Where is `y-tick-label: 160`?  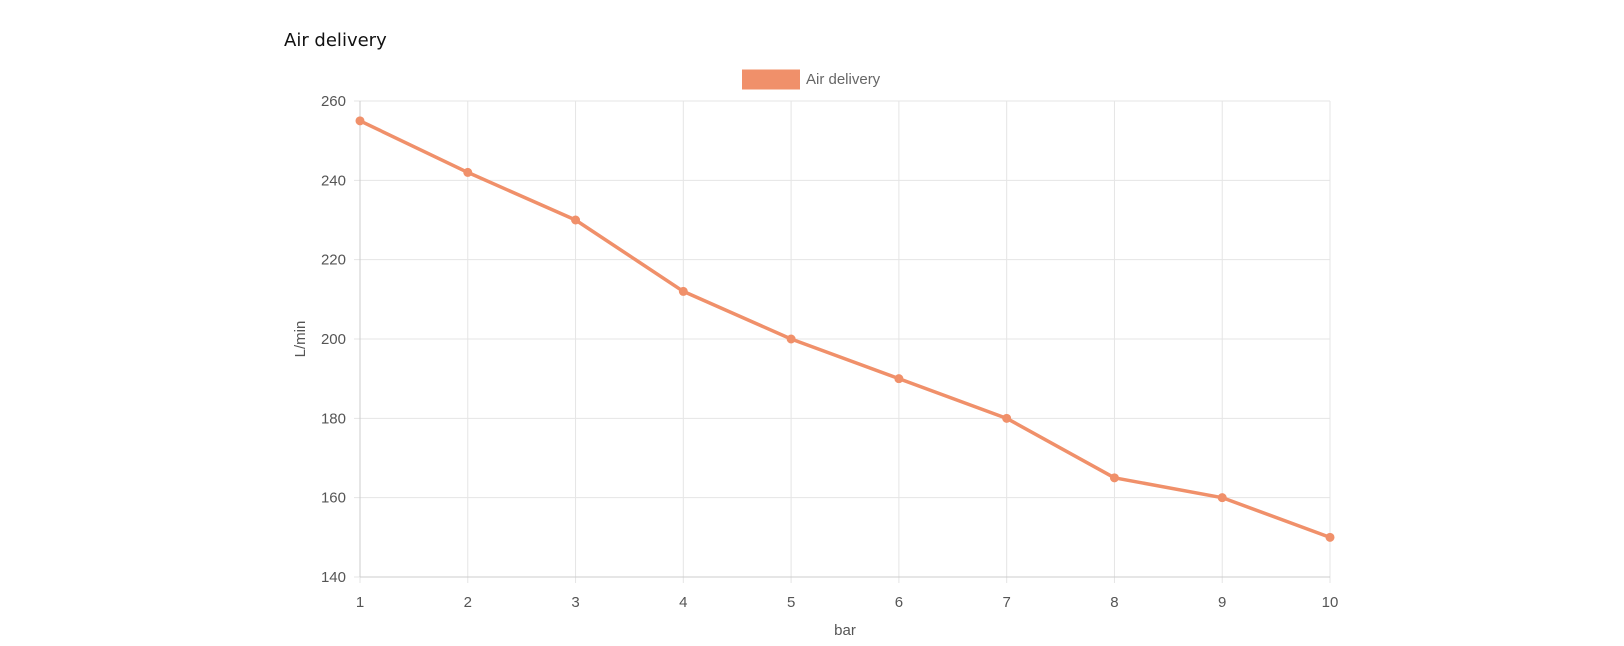
y-tick-label: 160 is located at coordinates (333, 498).